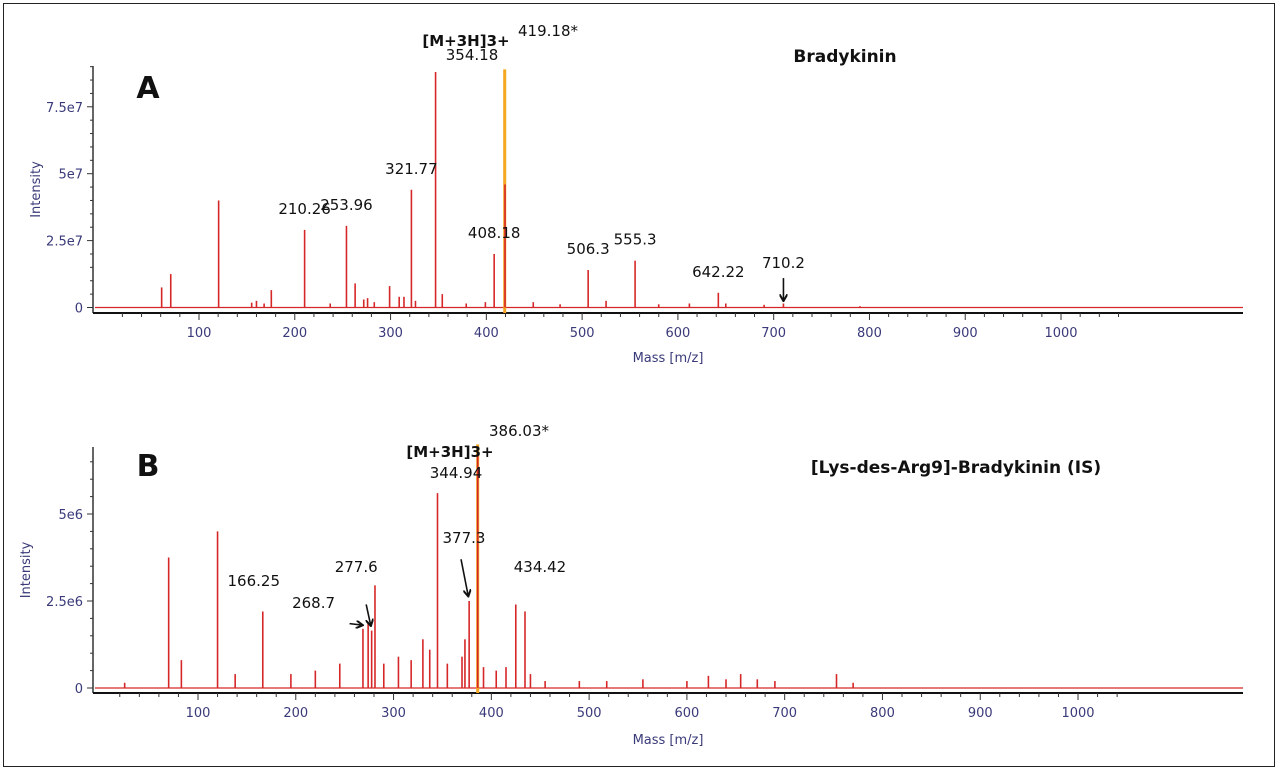 The image size is (1280, 772). I want to click on peak-label: 210.26, so click(304, 209).